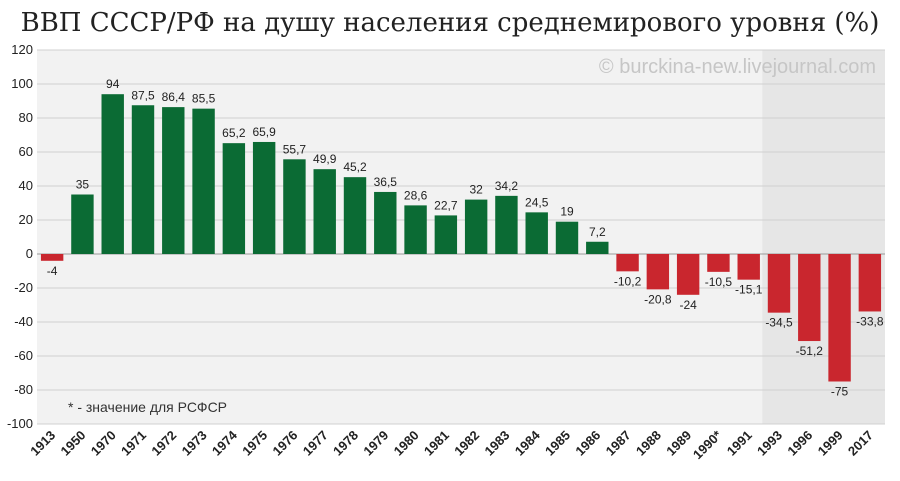 The height and width of the screenshot is (481, 900). I want to click on data-label: 35, so click(83, 185).